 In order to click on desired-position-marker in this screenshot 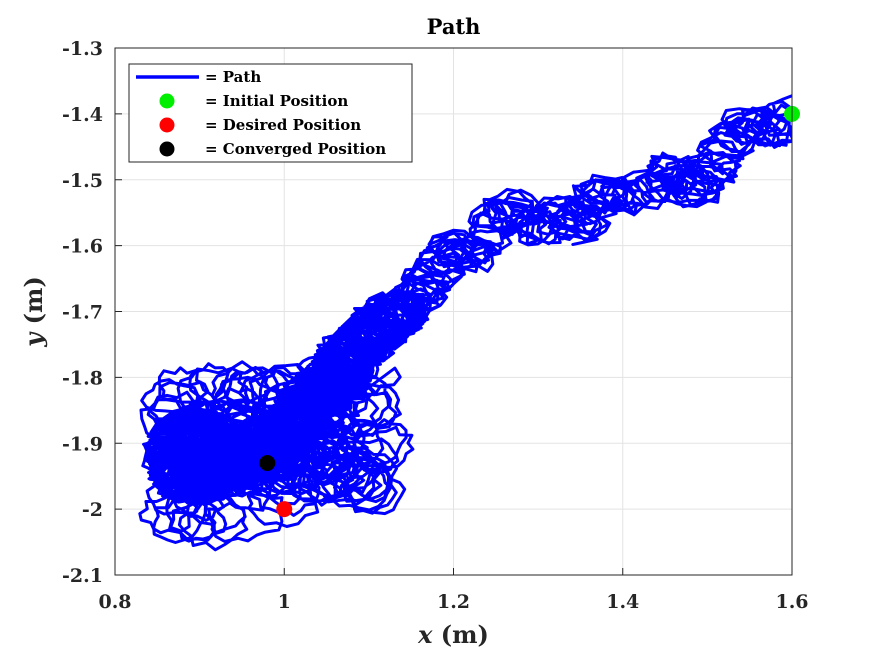, I will do `click(284, 509)`.